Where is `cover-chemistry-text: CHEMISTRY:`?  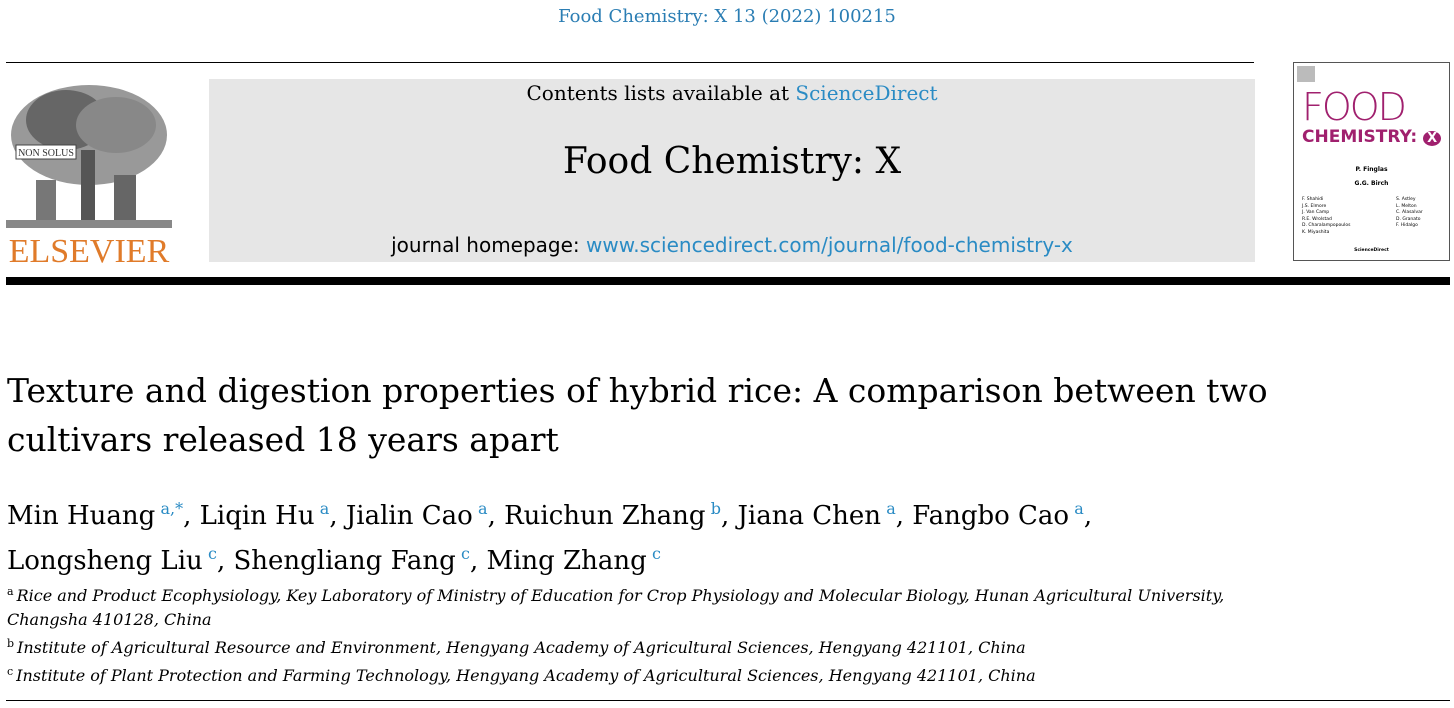
cover-chemistry-text: CHEMISTRY: is located at coordinates (1360, 137).